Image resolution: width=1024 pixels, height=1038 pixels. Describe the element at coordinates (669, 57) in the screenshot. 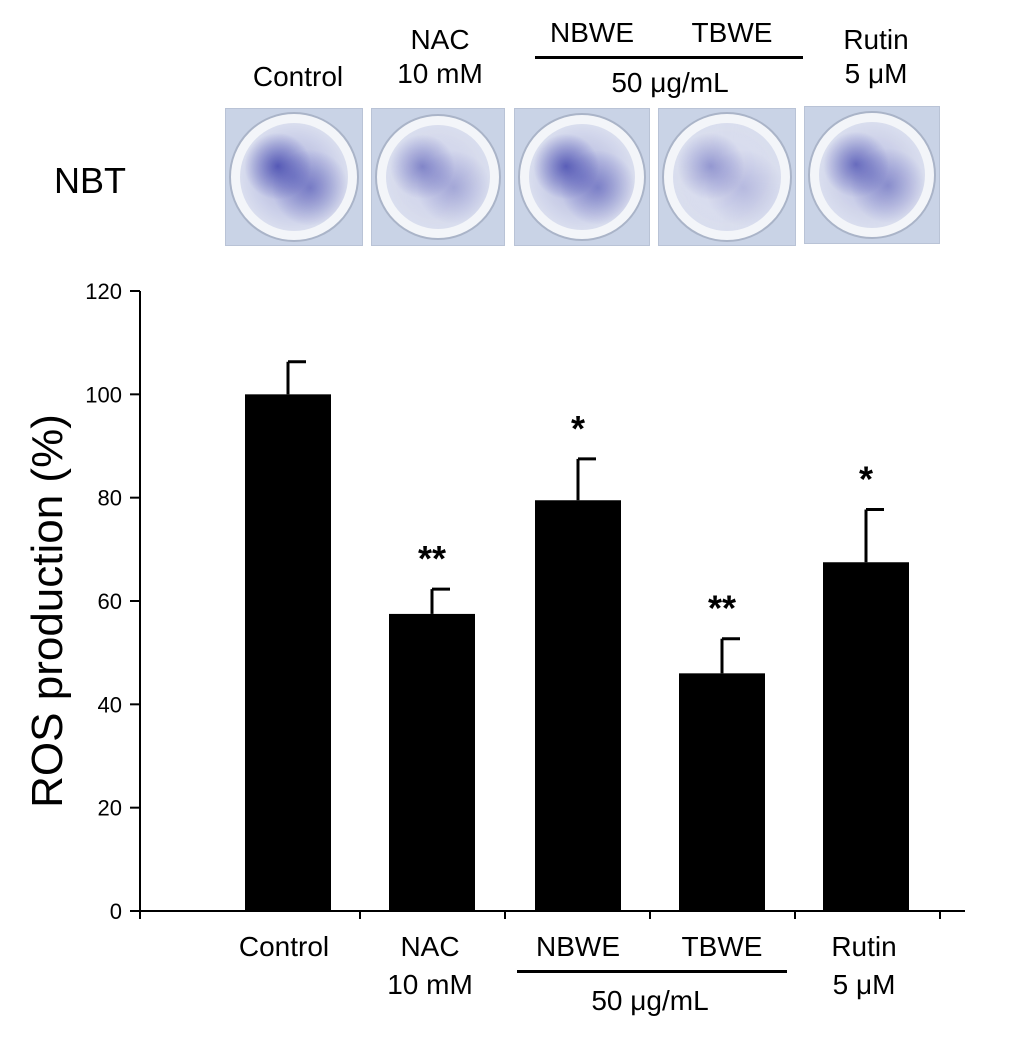

I see `header-group-line` at that location.